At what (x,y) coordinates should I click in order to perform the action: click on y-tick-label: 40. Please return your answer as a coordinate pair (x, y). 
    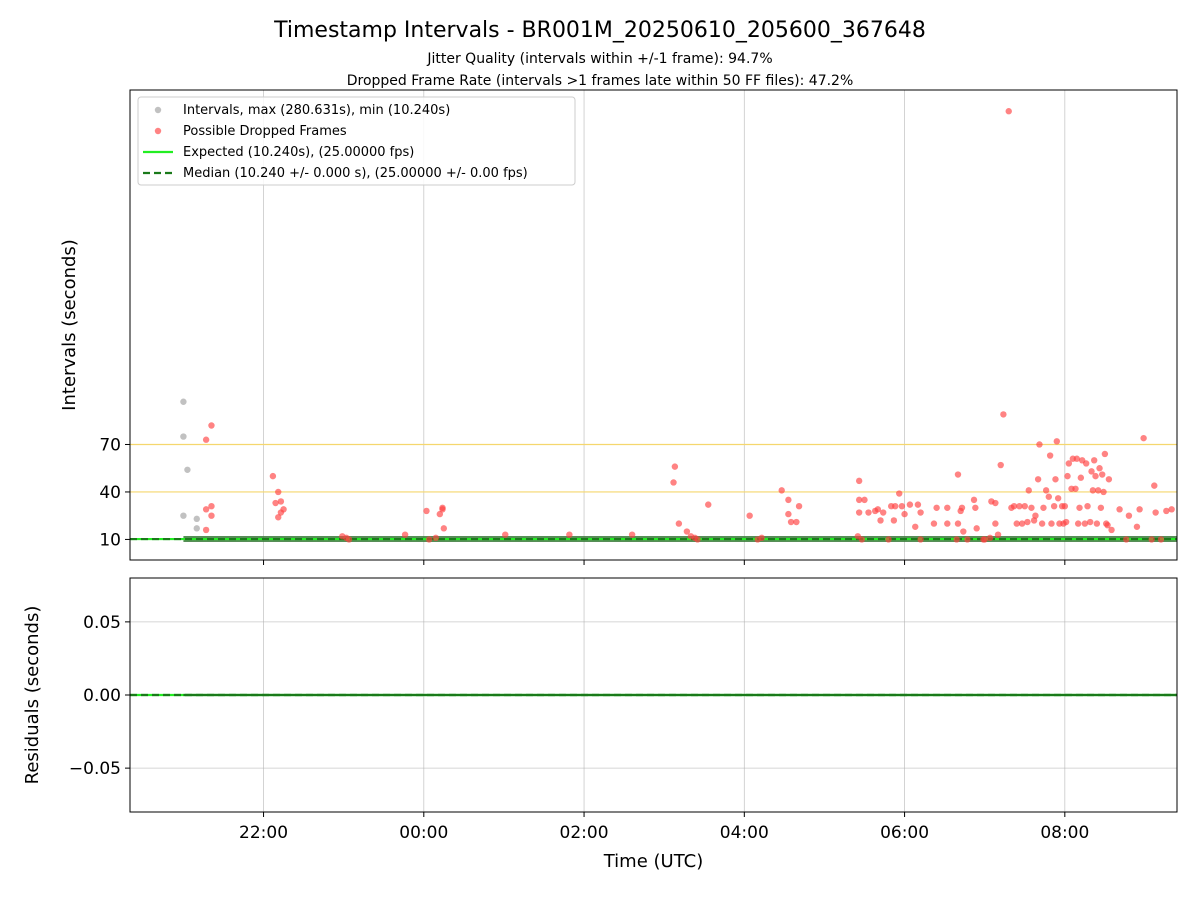
    Looking at the image, I should click on (110, 493).